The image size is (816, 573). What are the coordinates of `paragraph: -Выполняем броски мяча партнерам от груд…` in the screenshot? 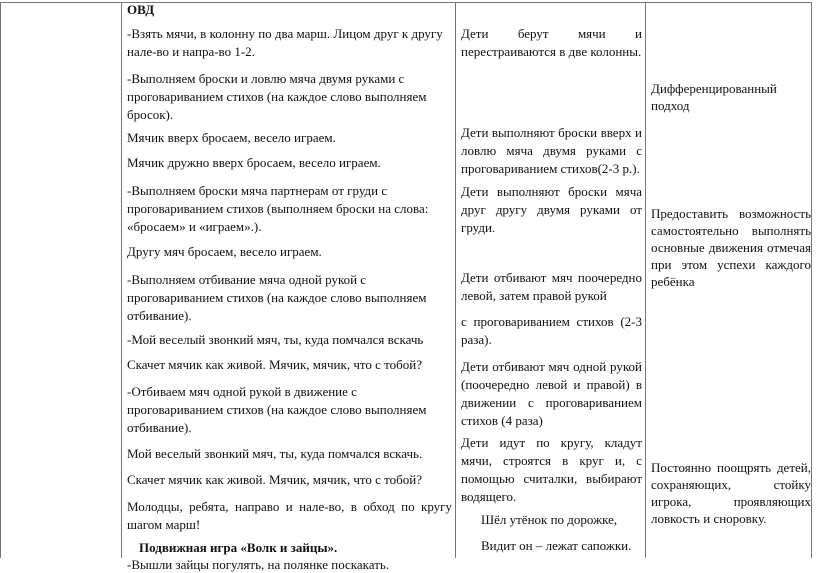 It's located at (278, 208).